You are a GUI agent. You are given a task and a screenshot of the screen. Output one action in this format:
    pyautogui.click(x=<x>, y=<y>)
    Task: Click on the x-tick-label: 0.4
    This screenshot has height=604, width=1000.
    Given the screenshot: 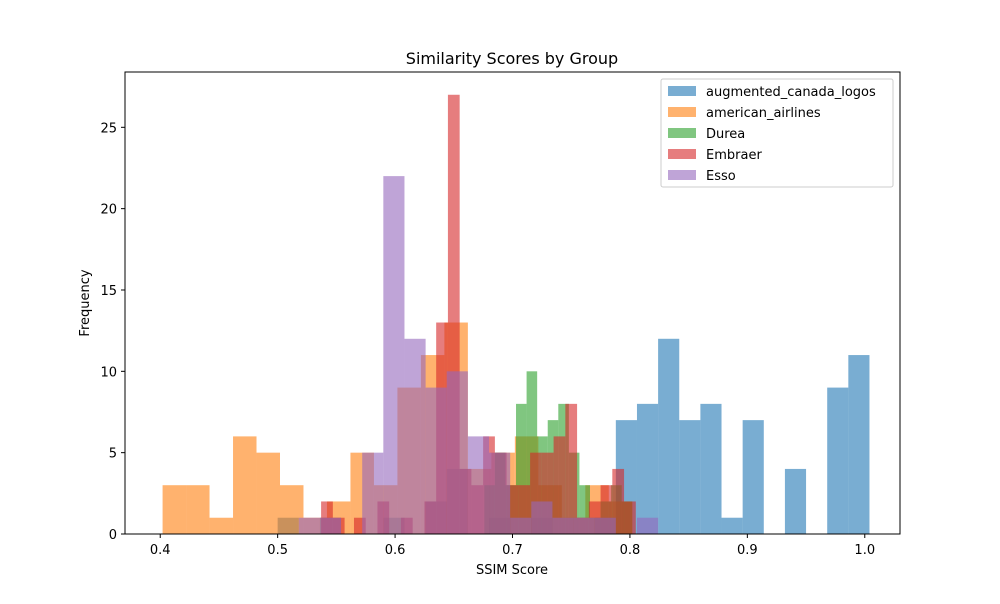 What is the action you would take?
    pyautogui.click(x=160, y=550)
    